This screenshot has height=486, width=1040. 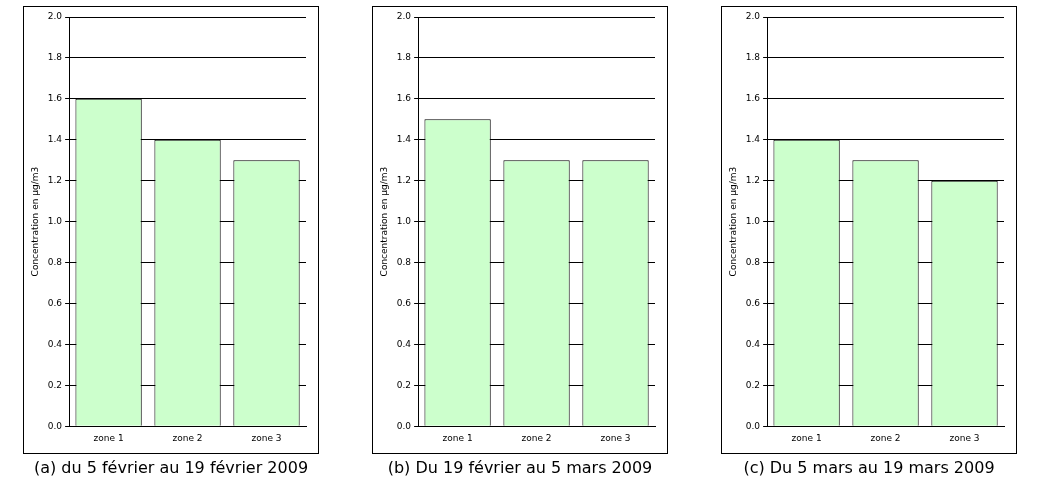 I want to click on text: (a) du 5 février au 19 février 2009, so click(x=171, y=467).